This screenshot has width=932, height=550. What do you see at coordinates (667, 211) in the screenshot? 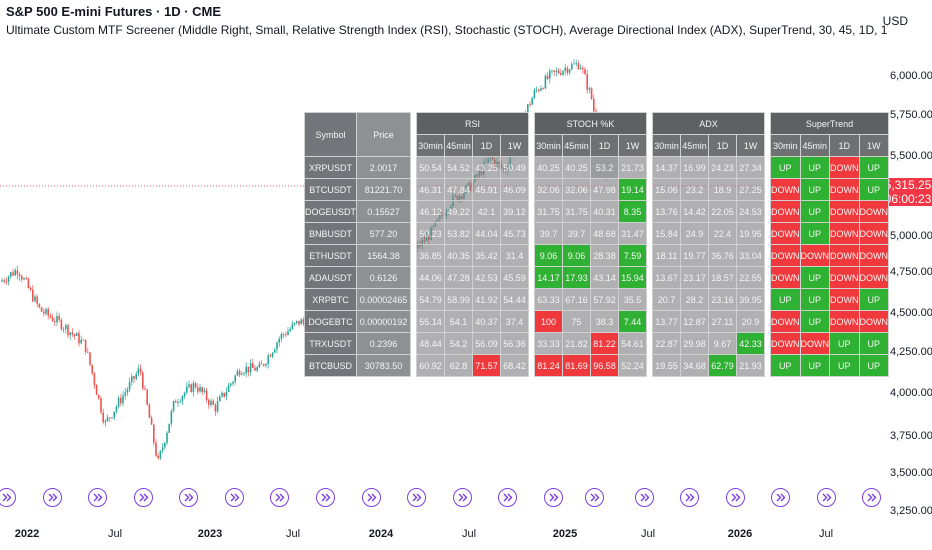
I see `adx-value-cell: 13.76` at bounding box center [667, 211].